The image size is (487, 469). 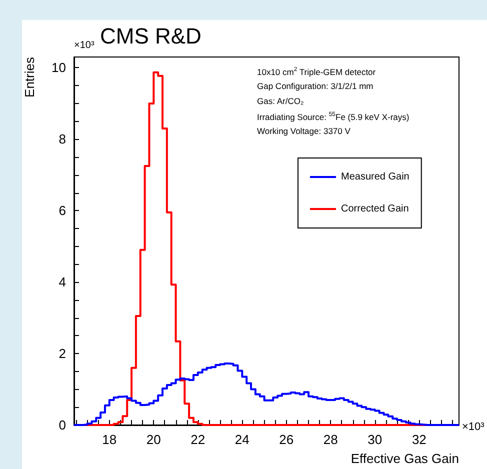 I want to click on y-tick-label: 10, so click(x=59, y=68).